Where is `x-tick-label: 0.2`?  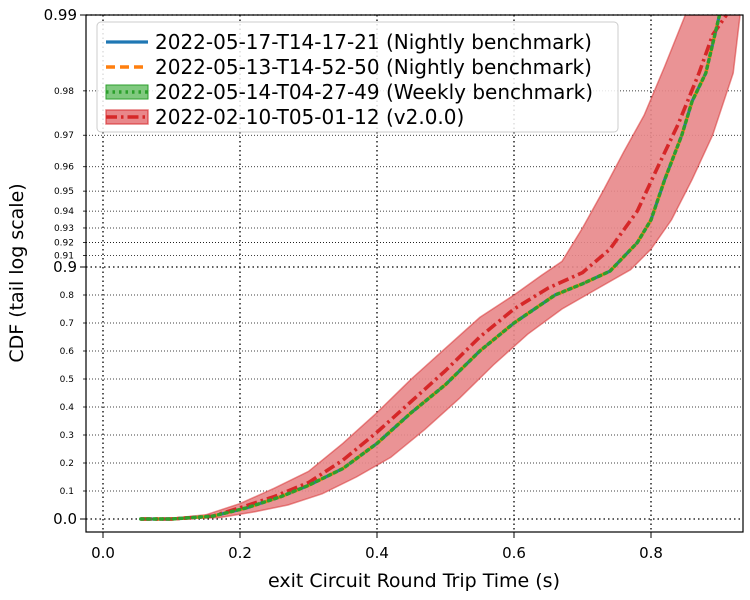 x-tick-label: 0.2 is located at coordinates (240, 553).